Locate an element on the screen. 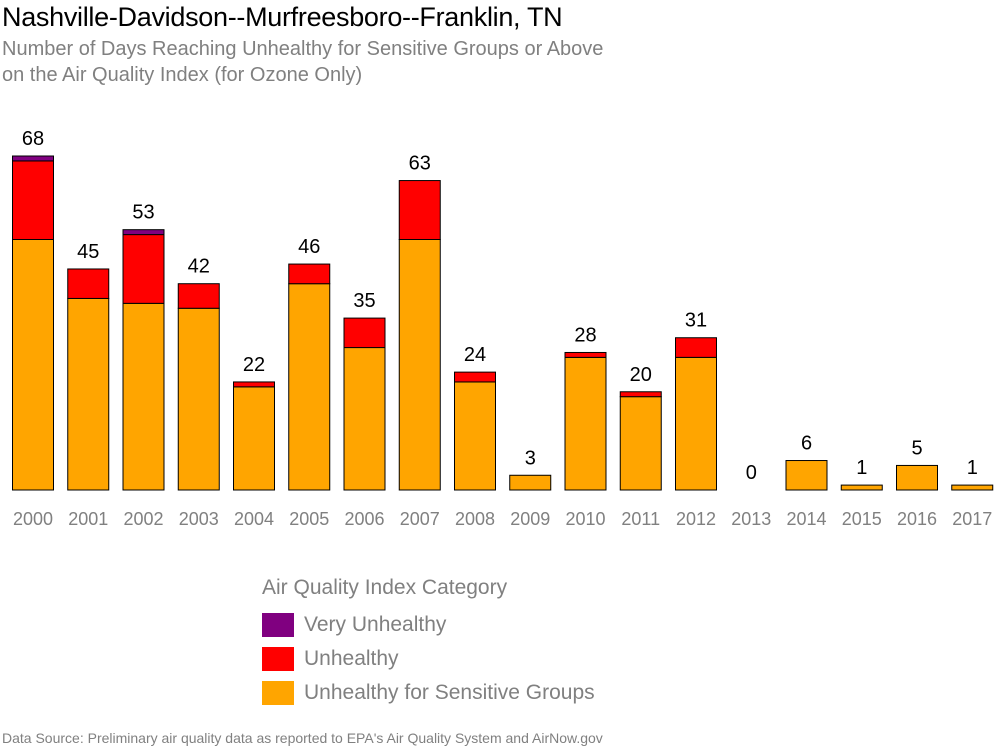 The image size is (1000, 750). value-label-2005: 46 is located at coordinates (309, 247).